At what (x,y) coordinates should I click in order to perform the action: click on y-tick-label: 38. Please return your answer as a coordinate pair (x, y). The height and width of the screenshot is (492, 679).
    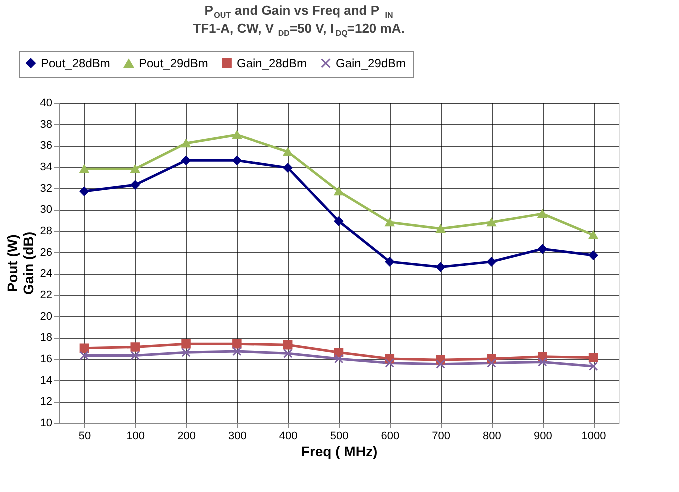
    Looking at the image, I should click on (46, 124).